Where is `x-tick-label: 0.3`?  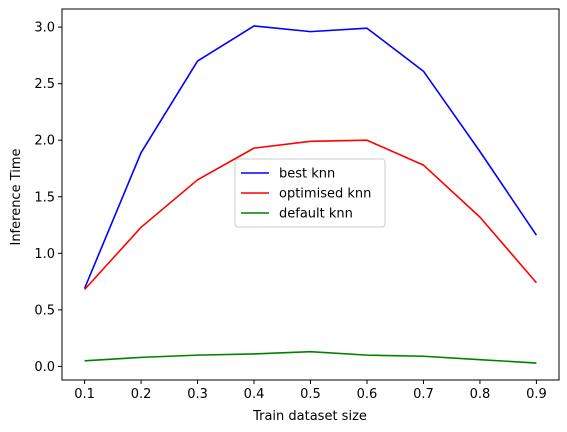 x-tick-label: 0.3 is located at coordinates (197, 394).